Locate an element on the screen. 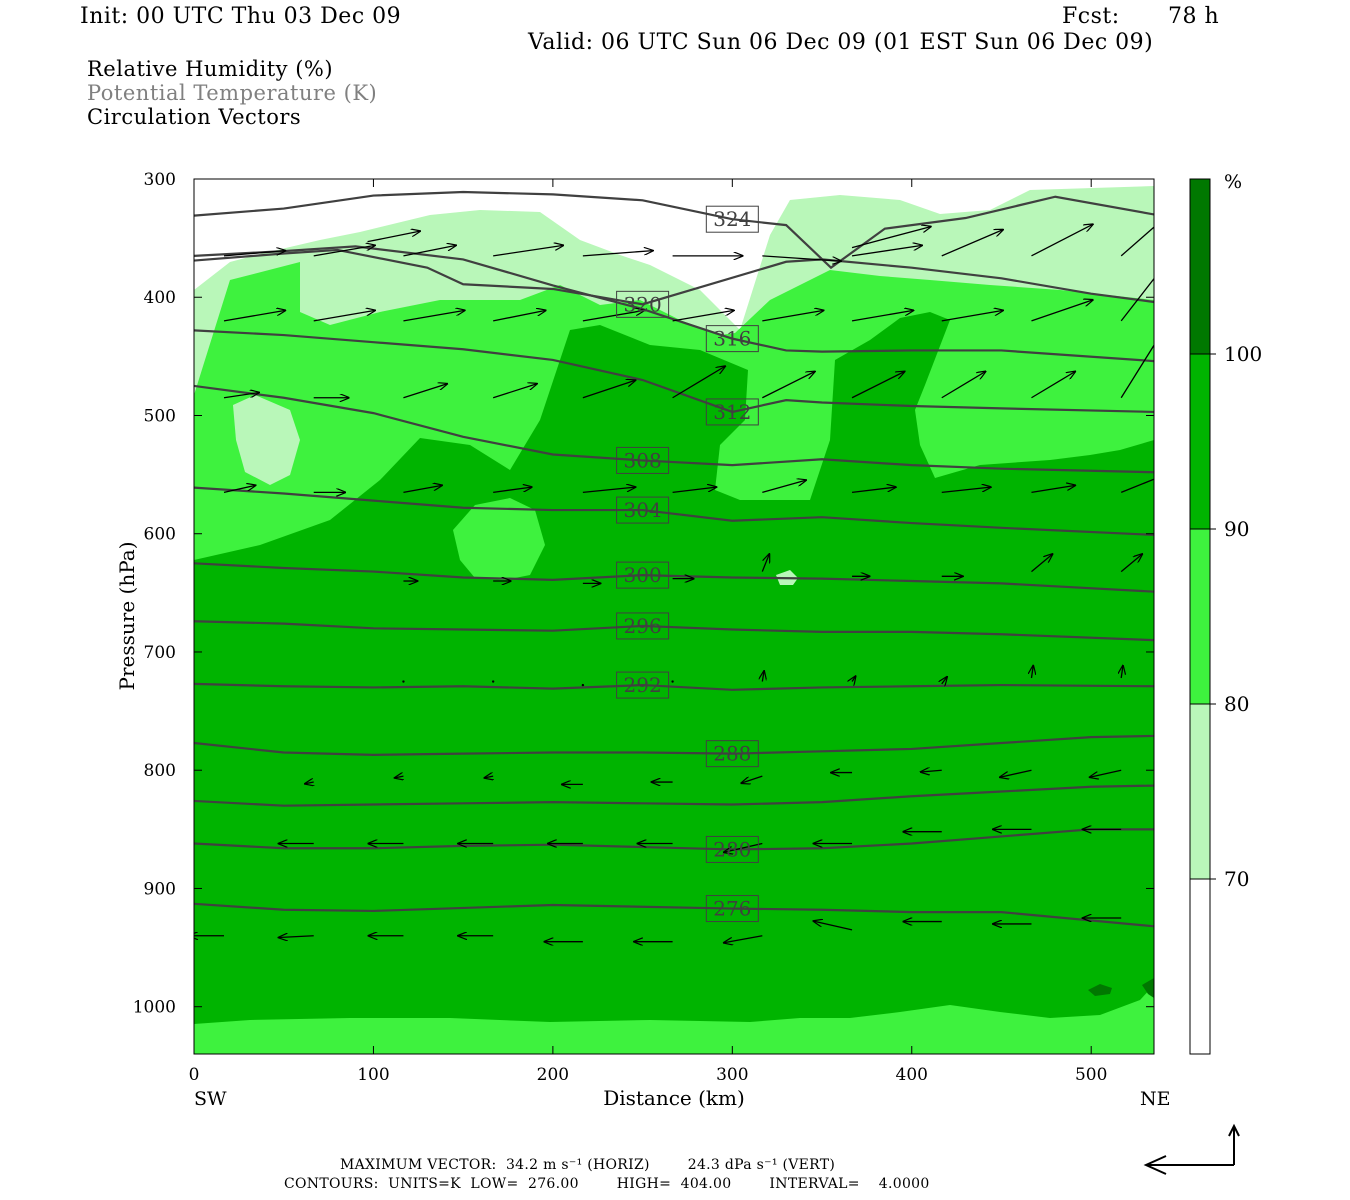  contour-label-316: 316 is located at coordinates (732, 339).